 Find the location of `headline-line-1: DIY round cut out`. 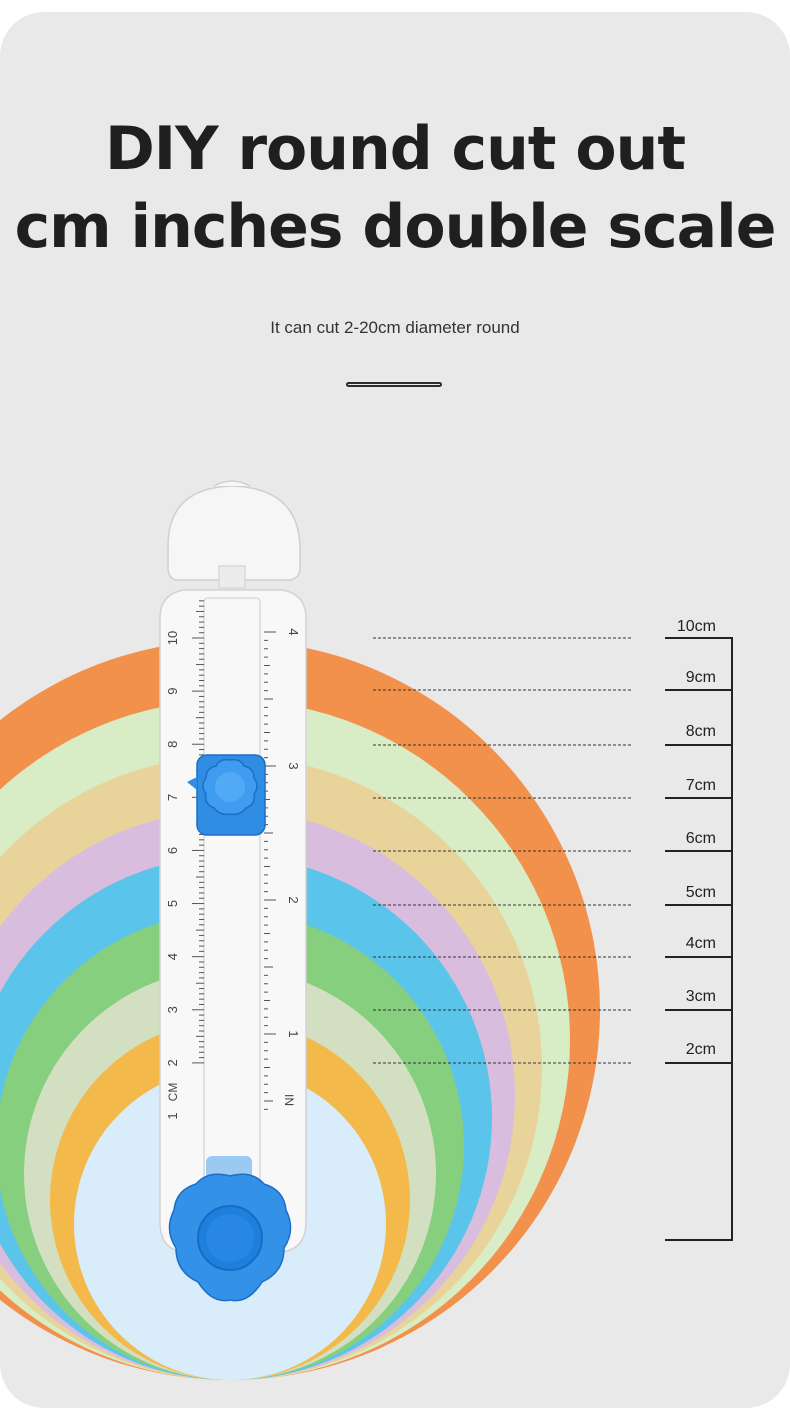

headline-line-1: DIY round cut out is located at coordinates (395, 149).